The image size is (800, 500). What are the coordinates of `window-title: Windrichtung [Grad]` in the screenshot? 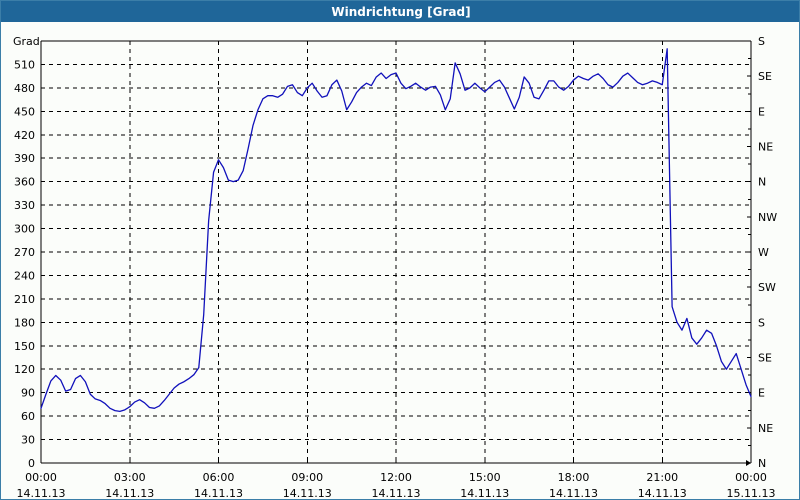 It's located at (401, 11).